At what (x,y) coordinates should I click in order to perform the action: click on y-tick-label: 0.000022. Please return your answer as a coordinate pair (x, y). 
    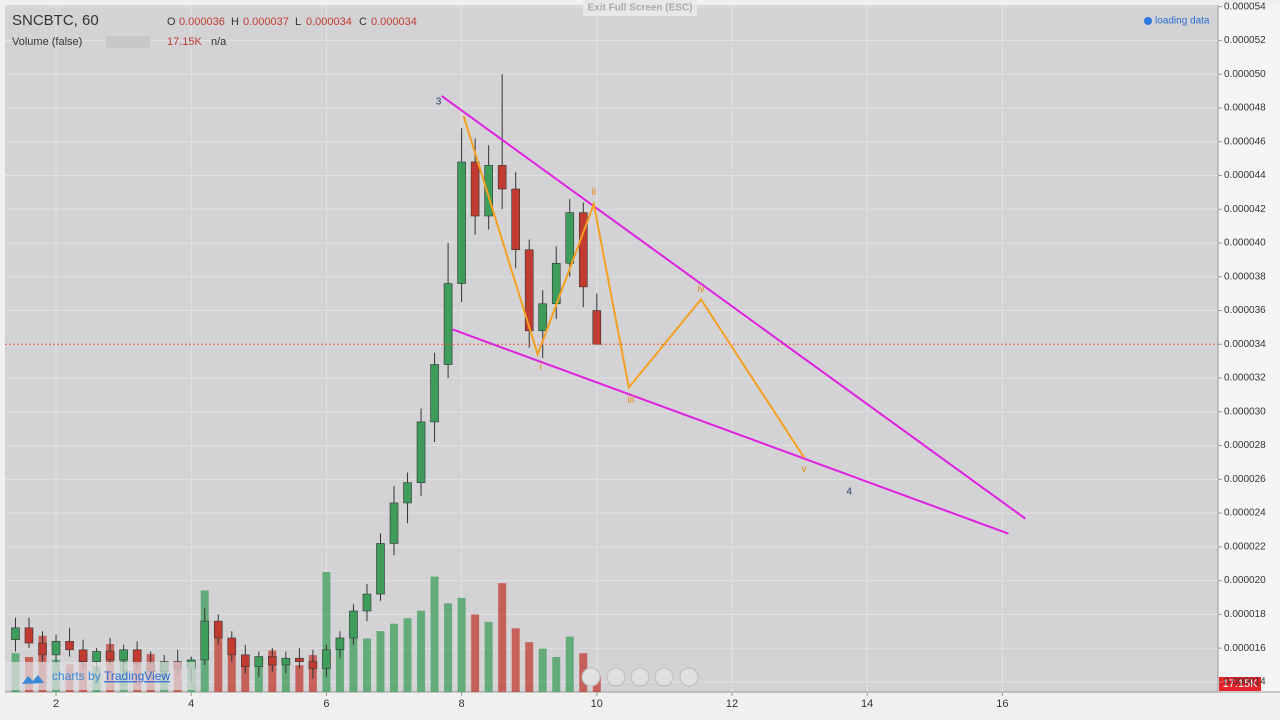
    Looking at the image, I should click on (1245, 546).